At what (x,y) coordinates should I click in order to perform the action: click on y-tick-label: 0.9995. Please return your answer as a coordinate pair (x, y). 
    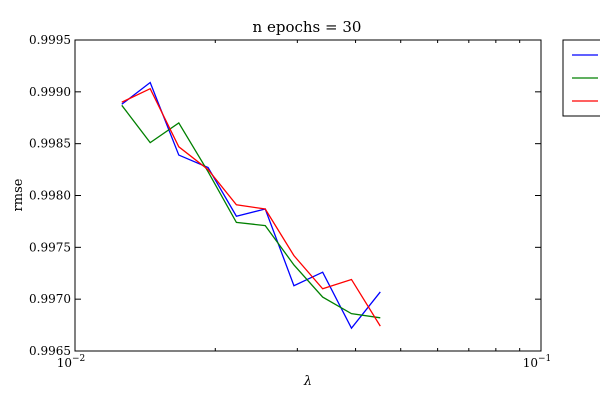
    Looking at the image, I should click on (50, 40).